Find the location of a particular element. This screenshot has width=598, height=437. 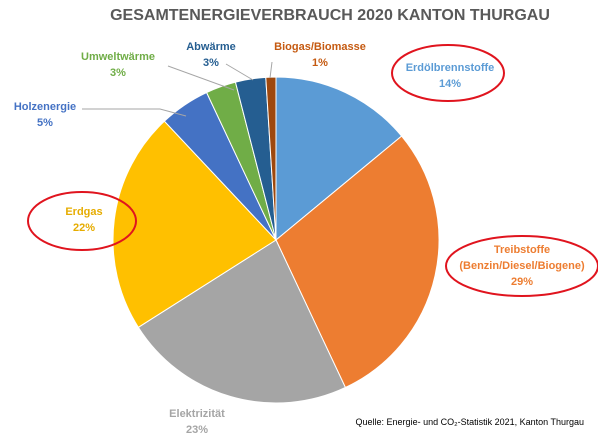

value-label: 5% is located at coordinates (45, 123).